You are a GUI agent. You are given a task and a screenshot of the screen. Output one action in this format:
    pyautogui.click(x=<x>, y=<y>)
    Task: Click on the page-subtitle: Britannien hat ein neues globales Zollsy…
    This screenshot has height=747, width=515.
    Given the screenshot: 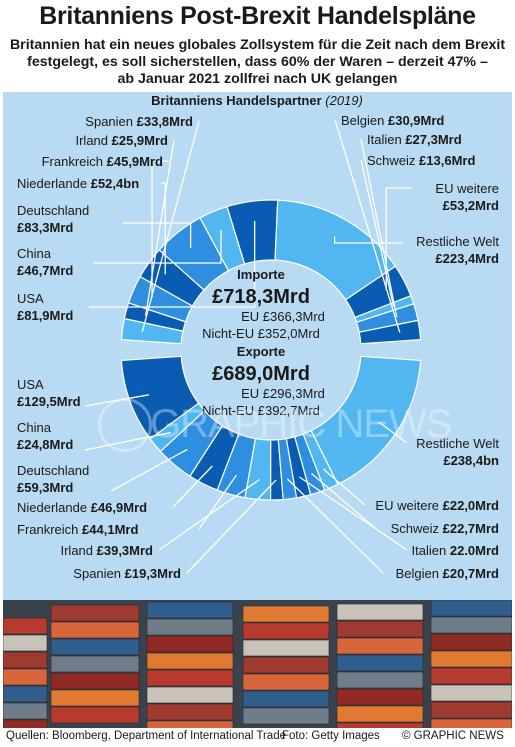 What is the action you would take?
    pyautogui.click(x=257, y=62)
    